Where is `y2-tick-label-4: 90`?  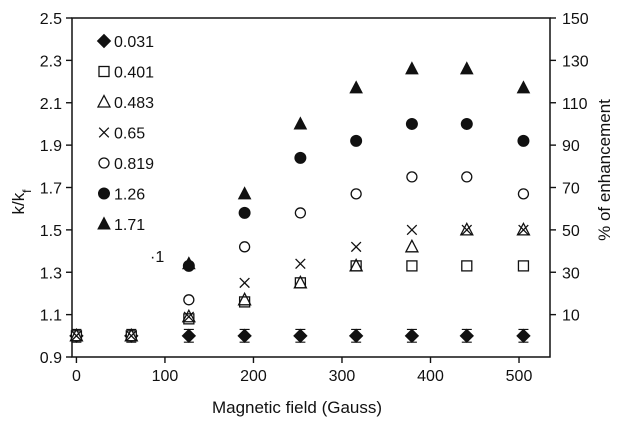
y2-tick-label-4: 90 is located at coordinates (571, 146).